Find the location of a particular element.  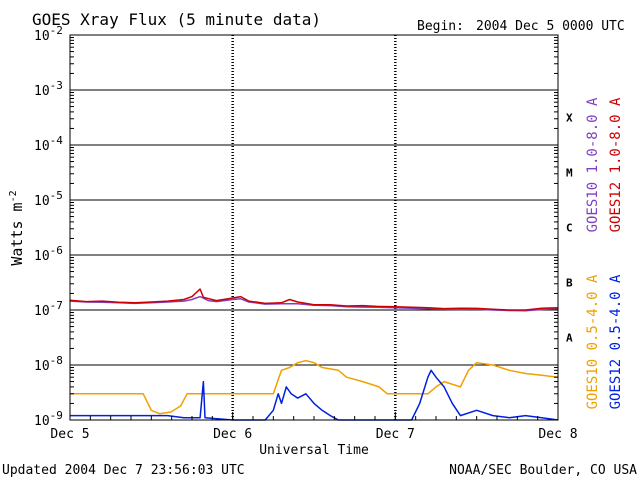

y-axis-label: Watts m-2 is located at coordinates (17, 227).